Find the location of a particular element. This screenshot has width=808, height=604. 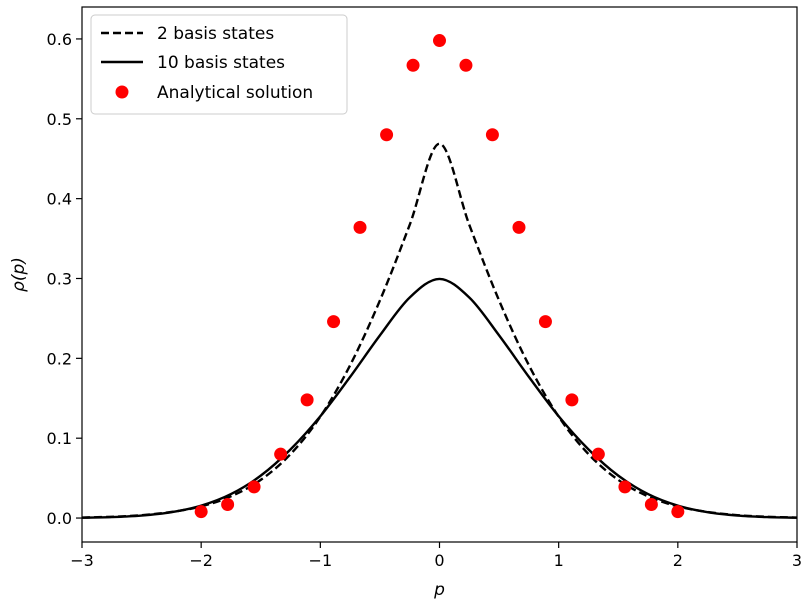

legend-label-10-basis: 10 basis states is located at coordinates (221, 63).